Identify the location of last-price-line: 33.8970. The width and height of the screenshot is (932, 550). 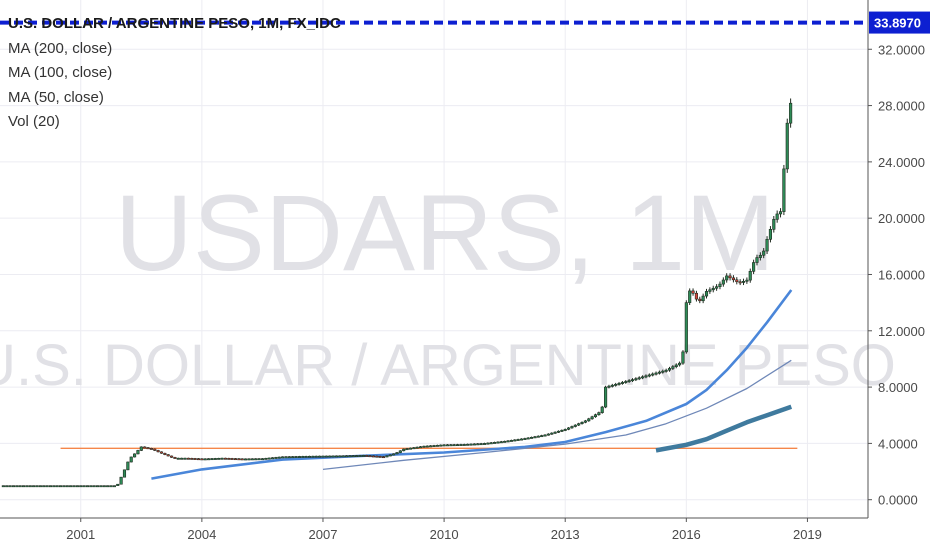
(465, 22).